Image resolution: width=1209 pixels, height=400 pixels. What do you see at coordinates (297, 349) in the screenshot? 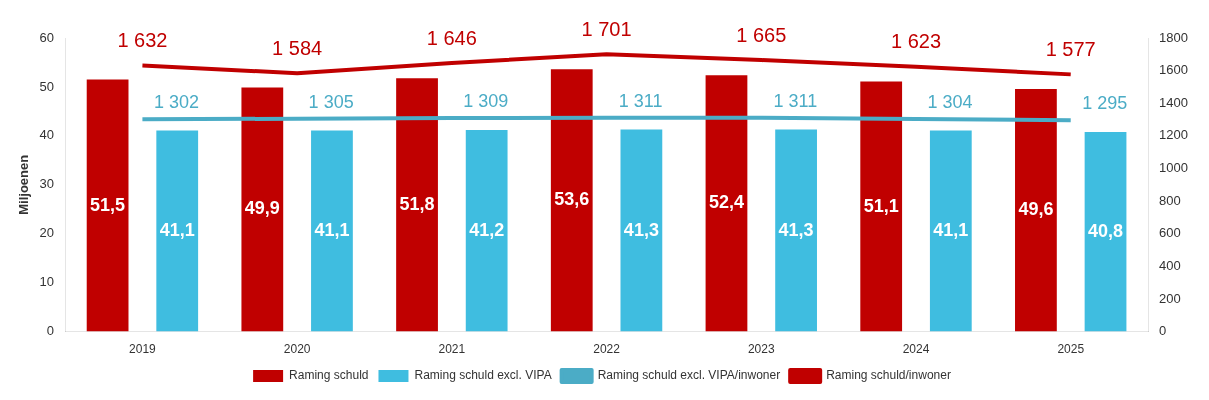
I see `x-tick-label: 2020` at bounding box center [297, 349].